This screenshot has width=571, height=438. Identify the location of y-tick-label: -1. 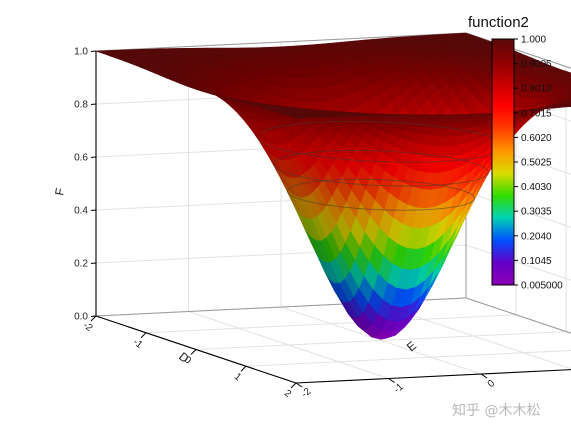
(399, 388).